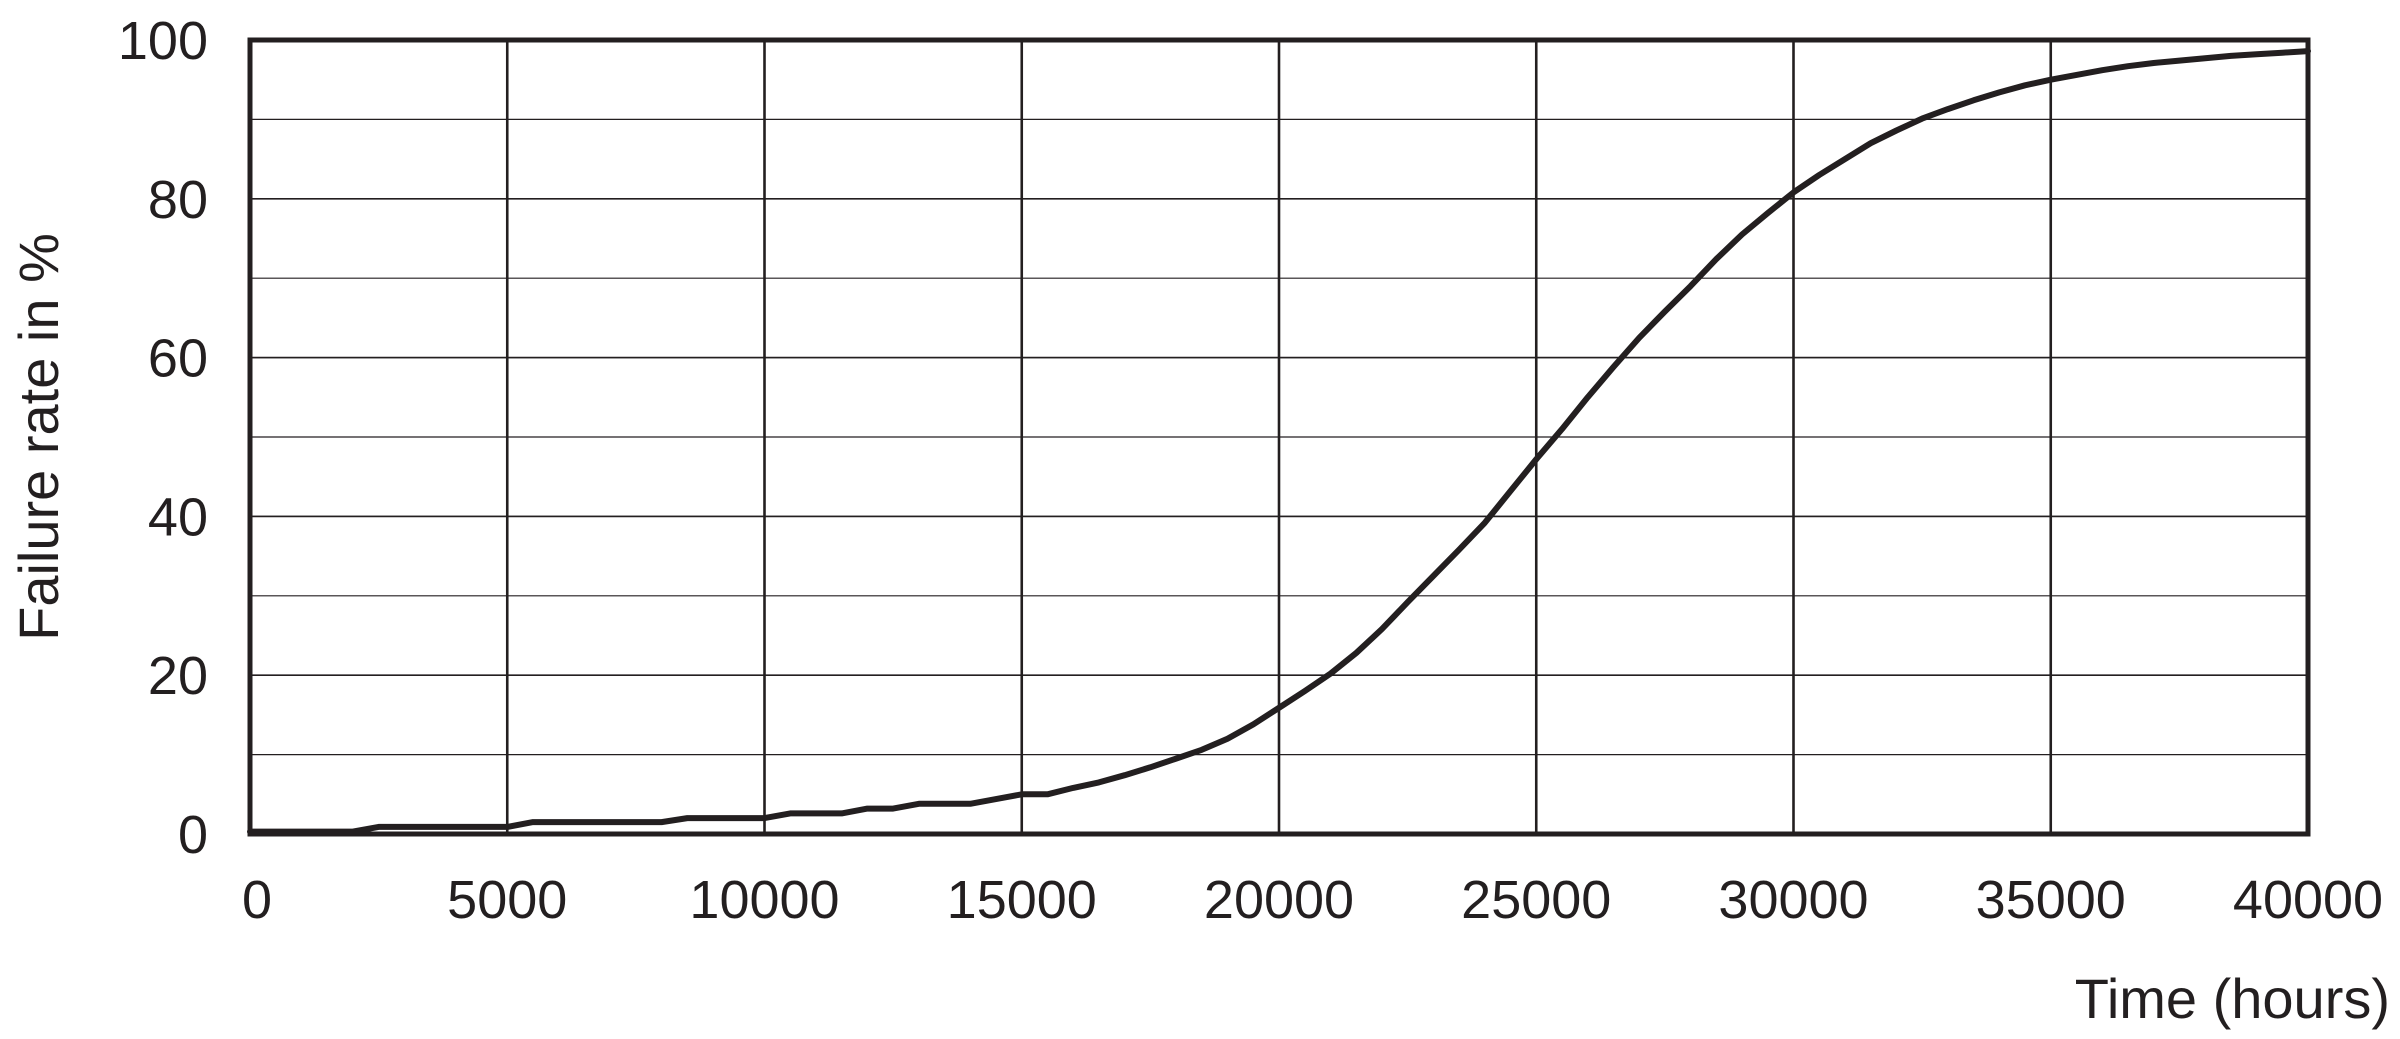 The height and width of the screenshot is (1039, 2400). What do you see at coordinates (2051, 900) in the screenshot?
I see `x-tick-label: 35000` at bounding box center [2051, 900].